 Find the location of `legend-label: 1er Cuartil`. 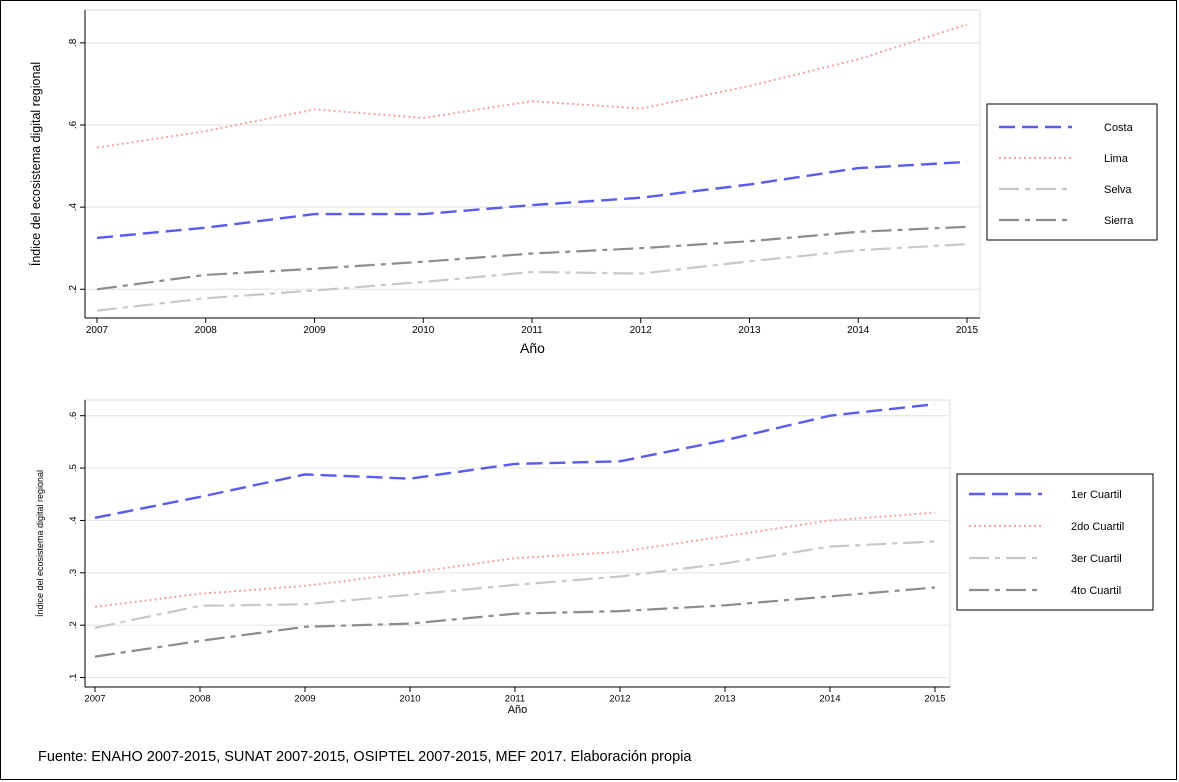

legend-label: 1er Cuartil is located at coordinates (1096, 495).